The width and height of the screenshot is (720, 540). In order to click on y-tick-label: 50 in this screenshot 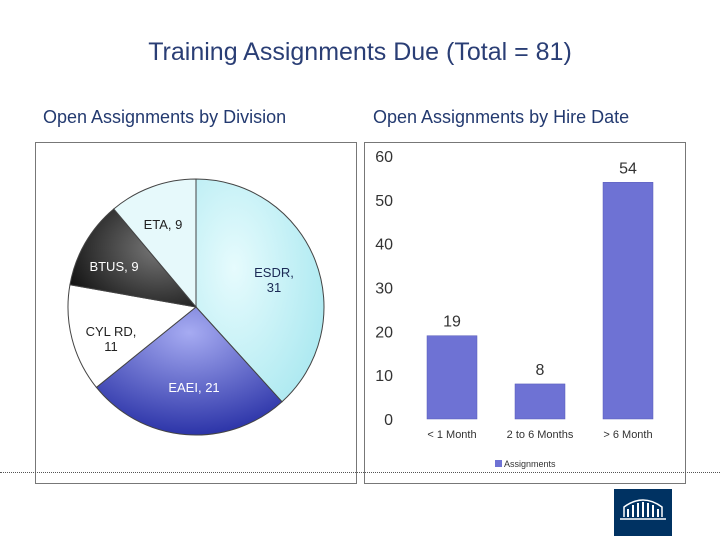, I will do `click(384, 201)`.